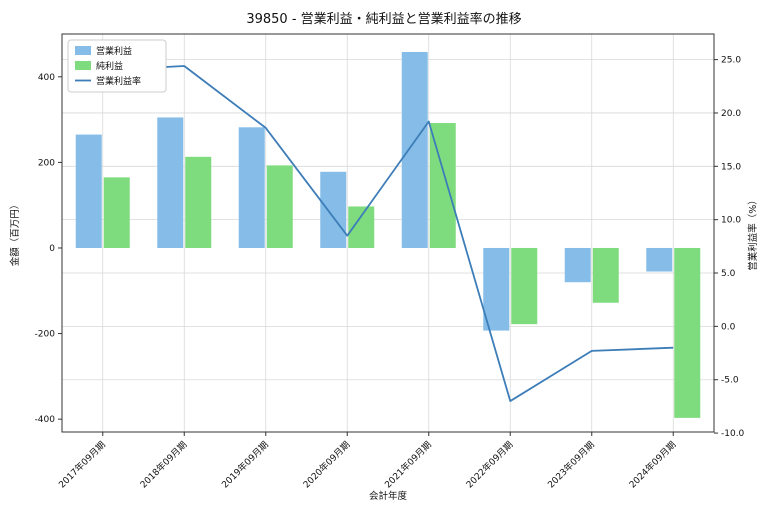 The image size is (768, 512). What do you see at coordinates (109, 66) in the screenshot?
I see `legend-label-net-profit: 純利益` at bounding box center [109, 66].